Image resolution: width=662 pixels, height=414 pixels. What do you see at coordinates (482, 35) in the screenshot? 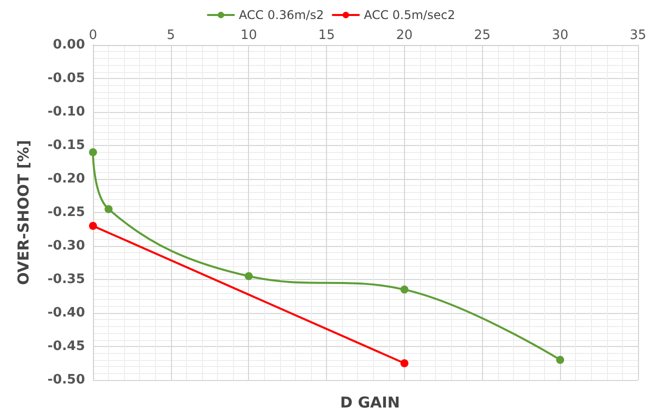
I see `x-tick-label: 25` at bounding box center [482, 35].